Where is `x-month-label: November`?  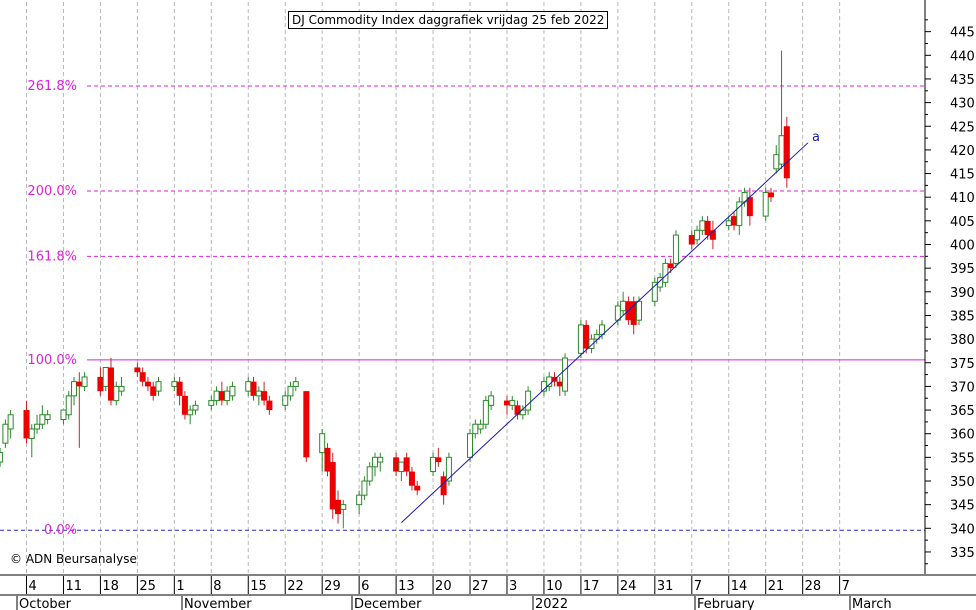 x-month-label: November is located at coordinates (218, 603).